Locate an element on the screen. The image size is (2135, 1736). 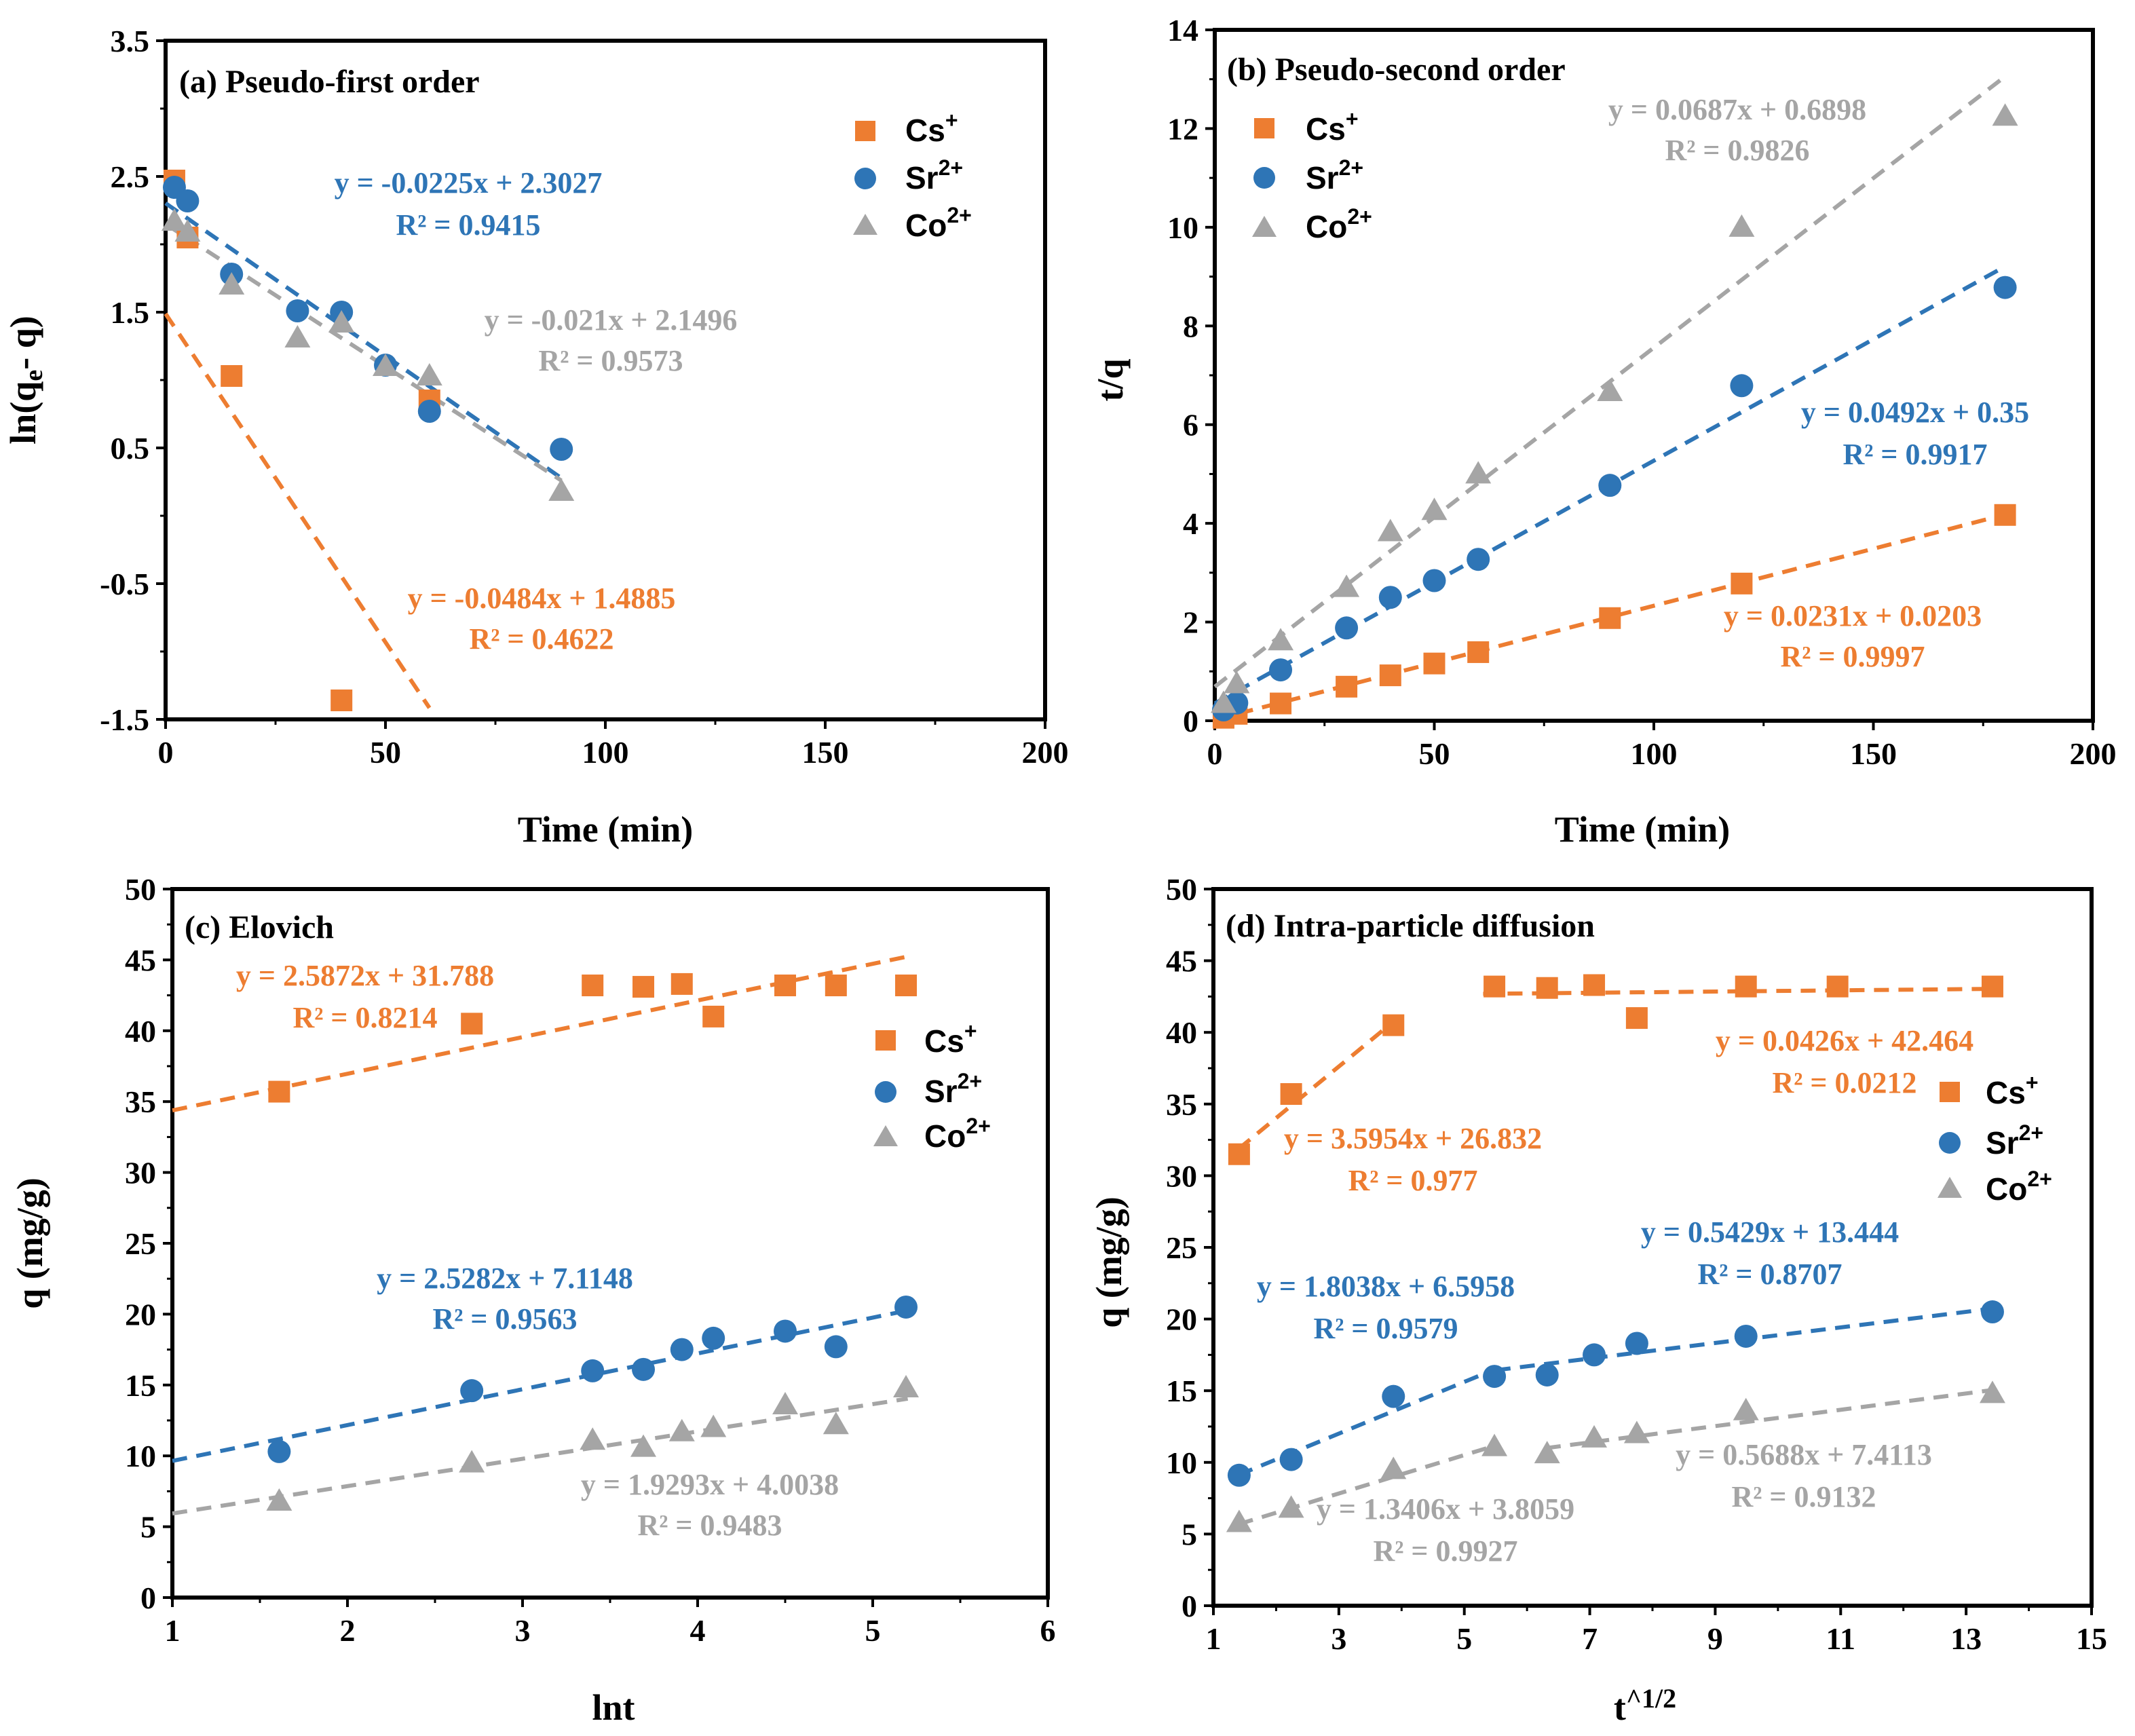
equation-cs: y = 2.5872x + 31.788 is located at coordinates (365, 976).